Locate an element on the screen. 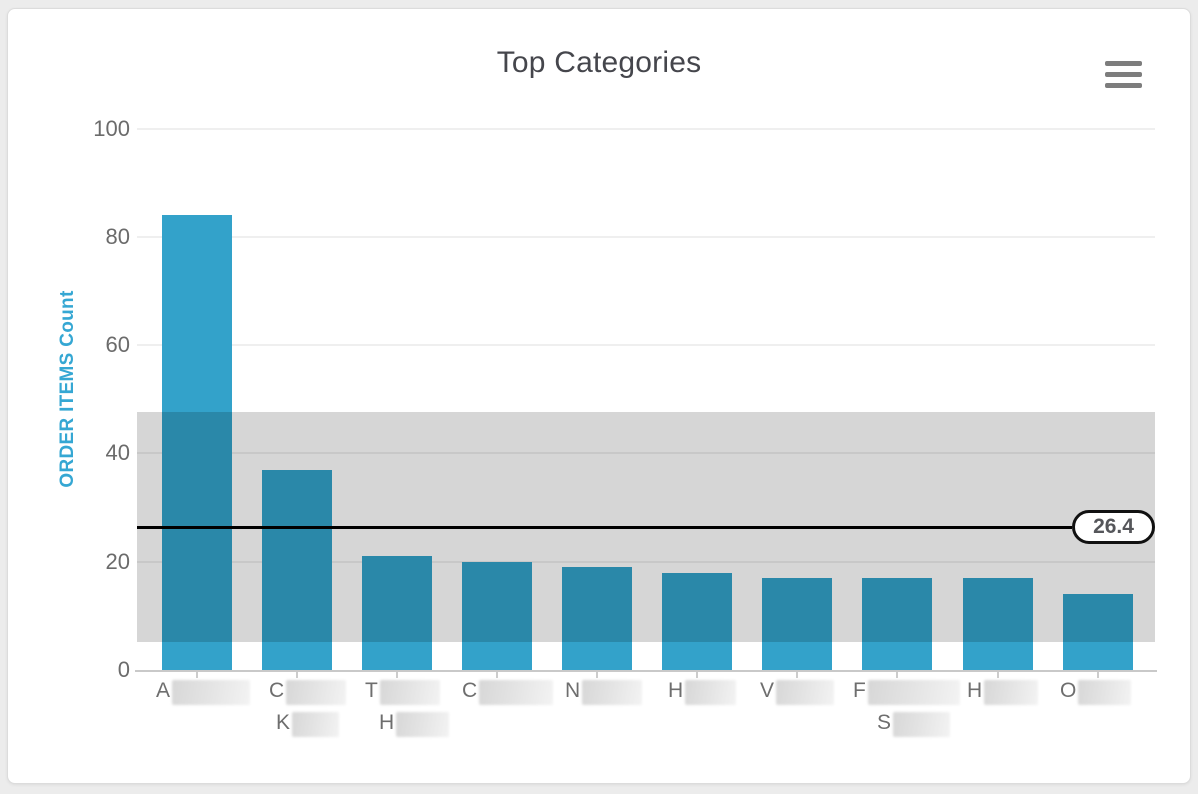  y-tick-label: 0 is located at coordinates (123, 669).